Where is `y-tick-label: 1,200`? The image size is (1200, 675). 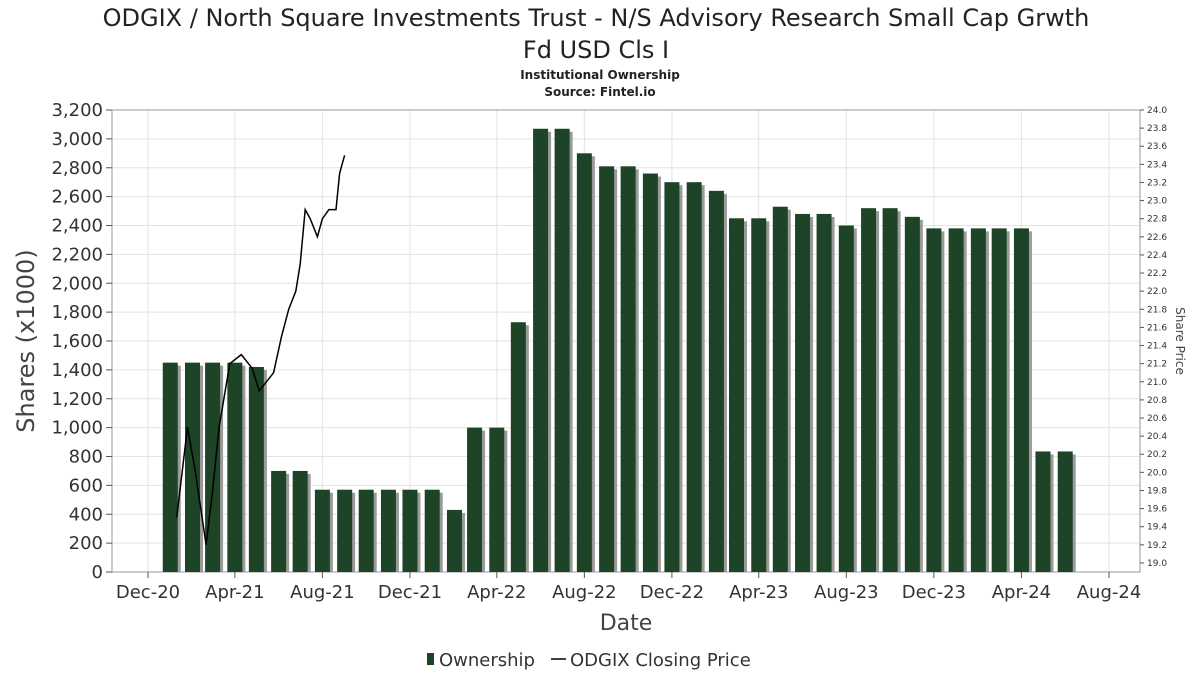 y-tick-label: 1,200 is located at coordinates (77, 399).